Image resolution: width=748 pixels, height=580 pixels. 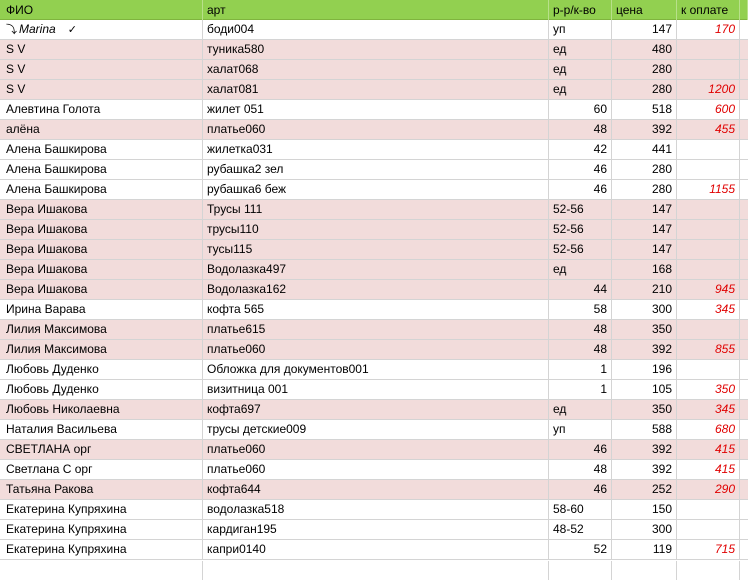 I want to click on cell-fio: Алена Башкирова, so click(x=101, y=149).